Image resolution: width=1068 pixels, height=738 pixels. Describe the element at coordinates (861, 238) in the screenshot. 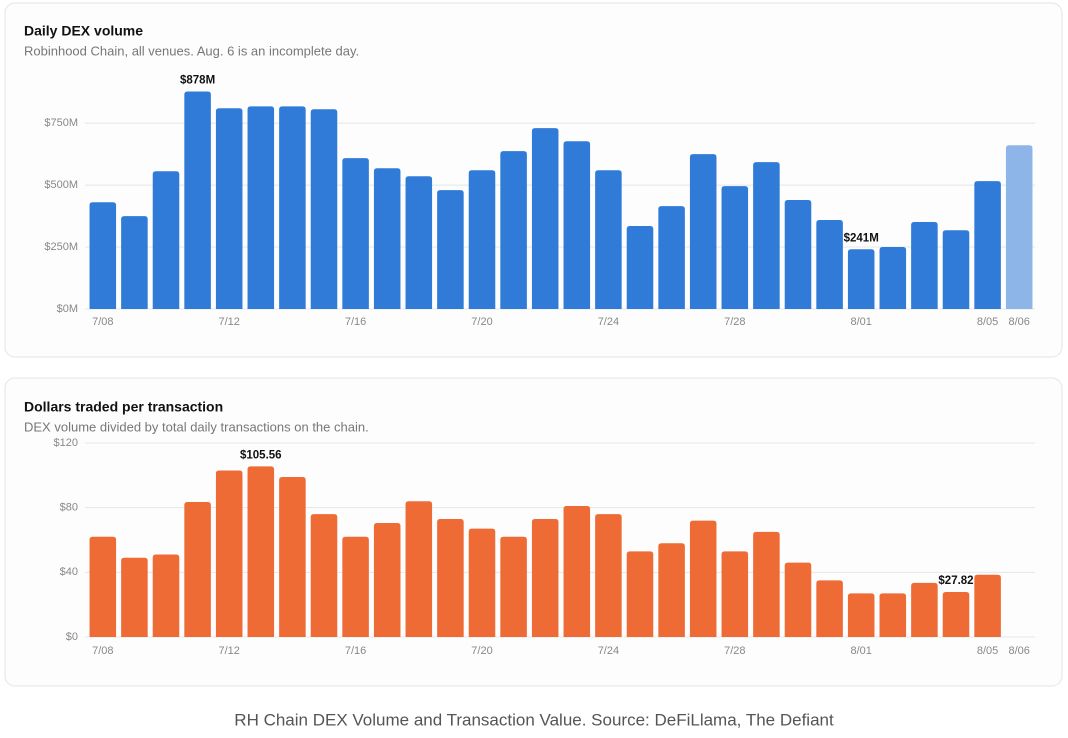

I see `value-label: $241M` at that location.